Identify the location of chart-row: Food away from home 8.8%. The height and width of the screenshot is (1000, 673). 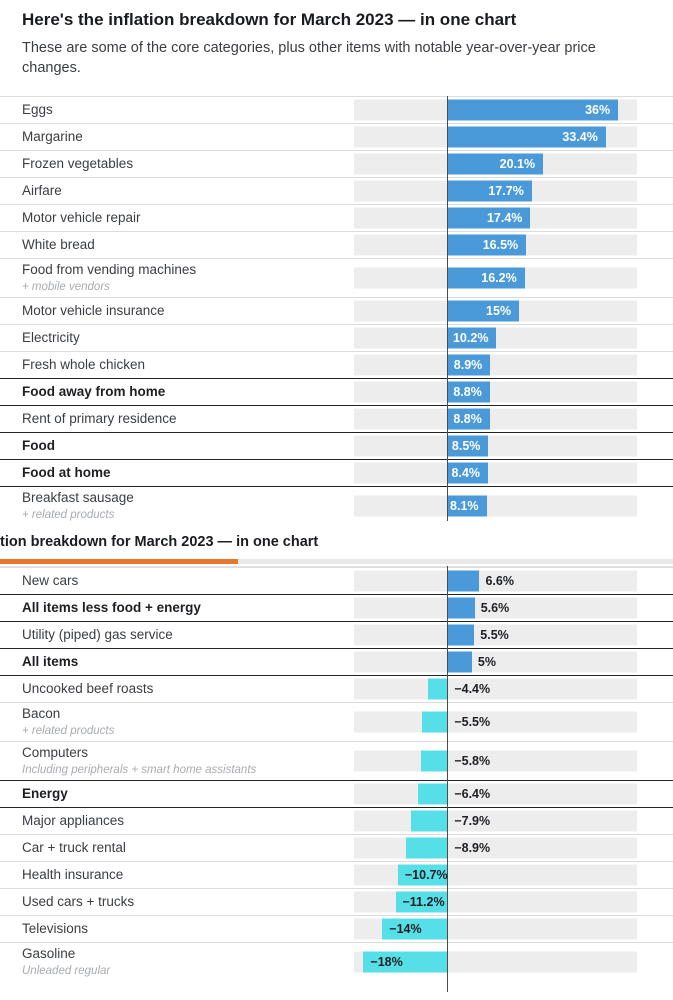
(336, 391).